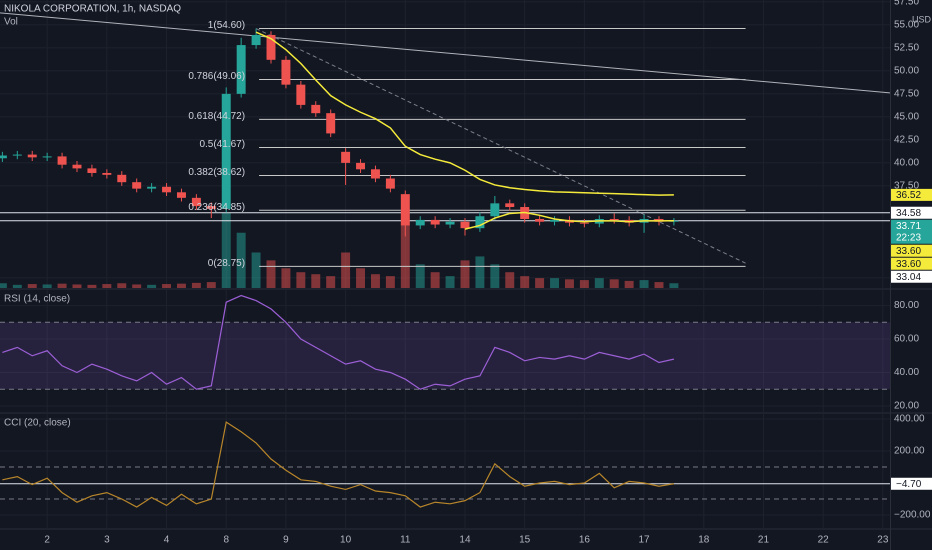  I want to click on y-tick-label: 42.50, so click(906, 140).